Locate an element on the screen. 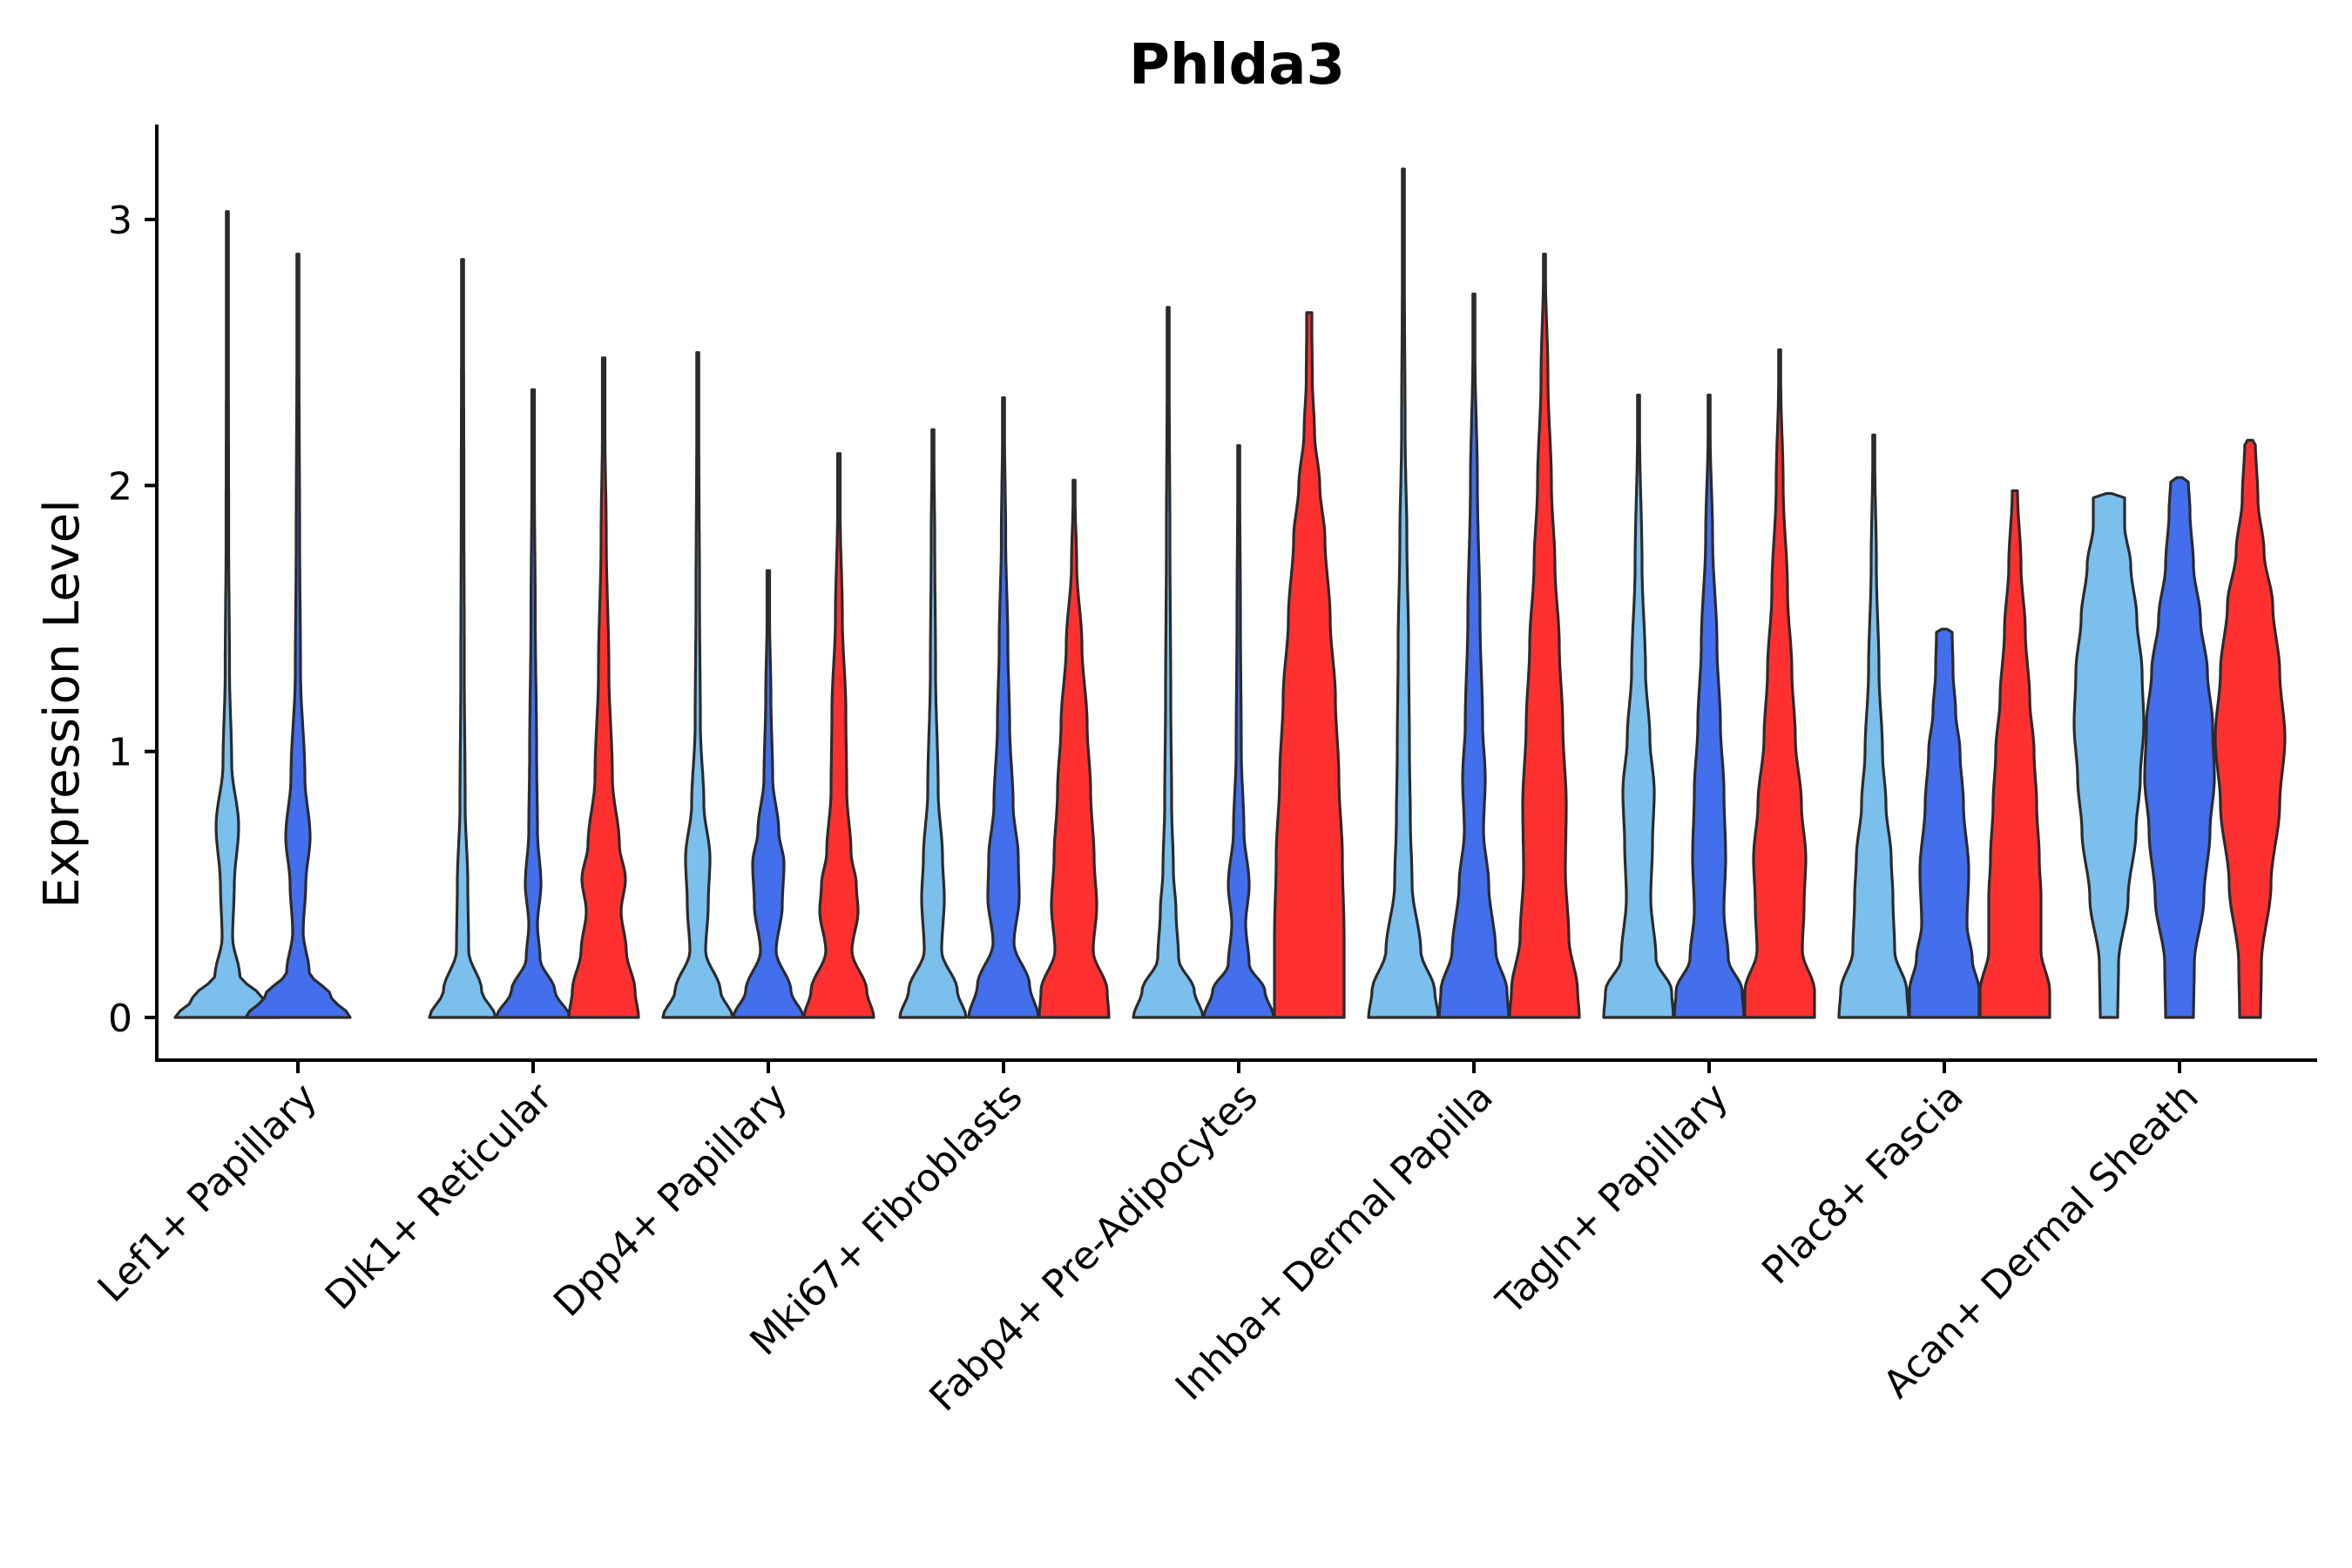 The width and height of the screenshot is (2352, 1568). x-tick-label-plac8-fascia: Plac8+ Fascia is located at coordinates (1863, 1184).